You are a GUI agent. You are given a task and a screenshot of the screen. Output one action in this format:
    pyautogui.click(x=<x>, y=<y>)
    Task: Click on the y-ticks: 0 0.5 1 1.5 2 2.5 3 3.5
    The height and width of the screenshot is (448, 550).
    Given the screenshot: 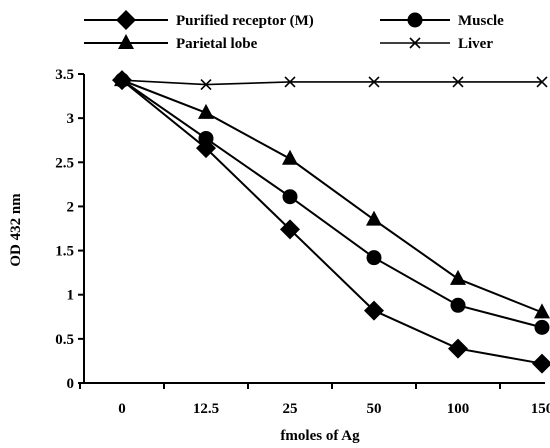 What is the action you would take?
    pyautogui.click(x=69, y=229)
    